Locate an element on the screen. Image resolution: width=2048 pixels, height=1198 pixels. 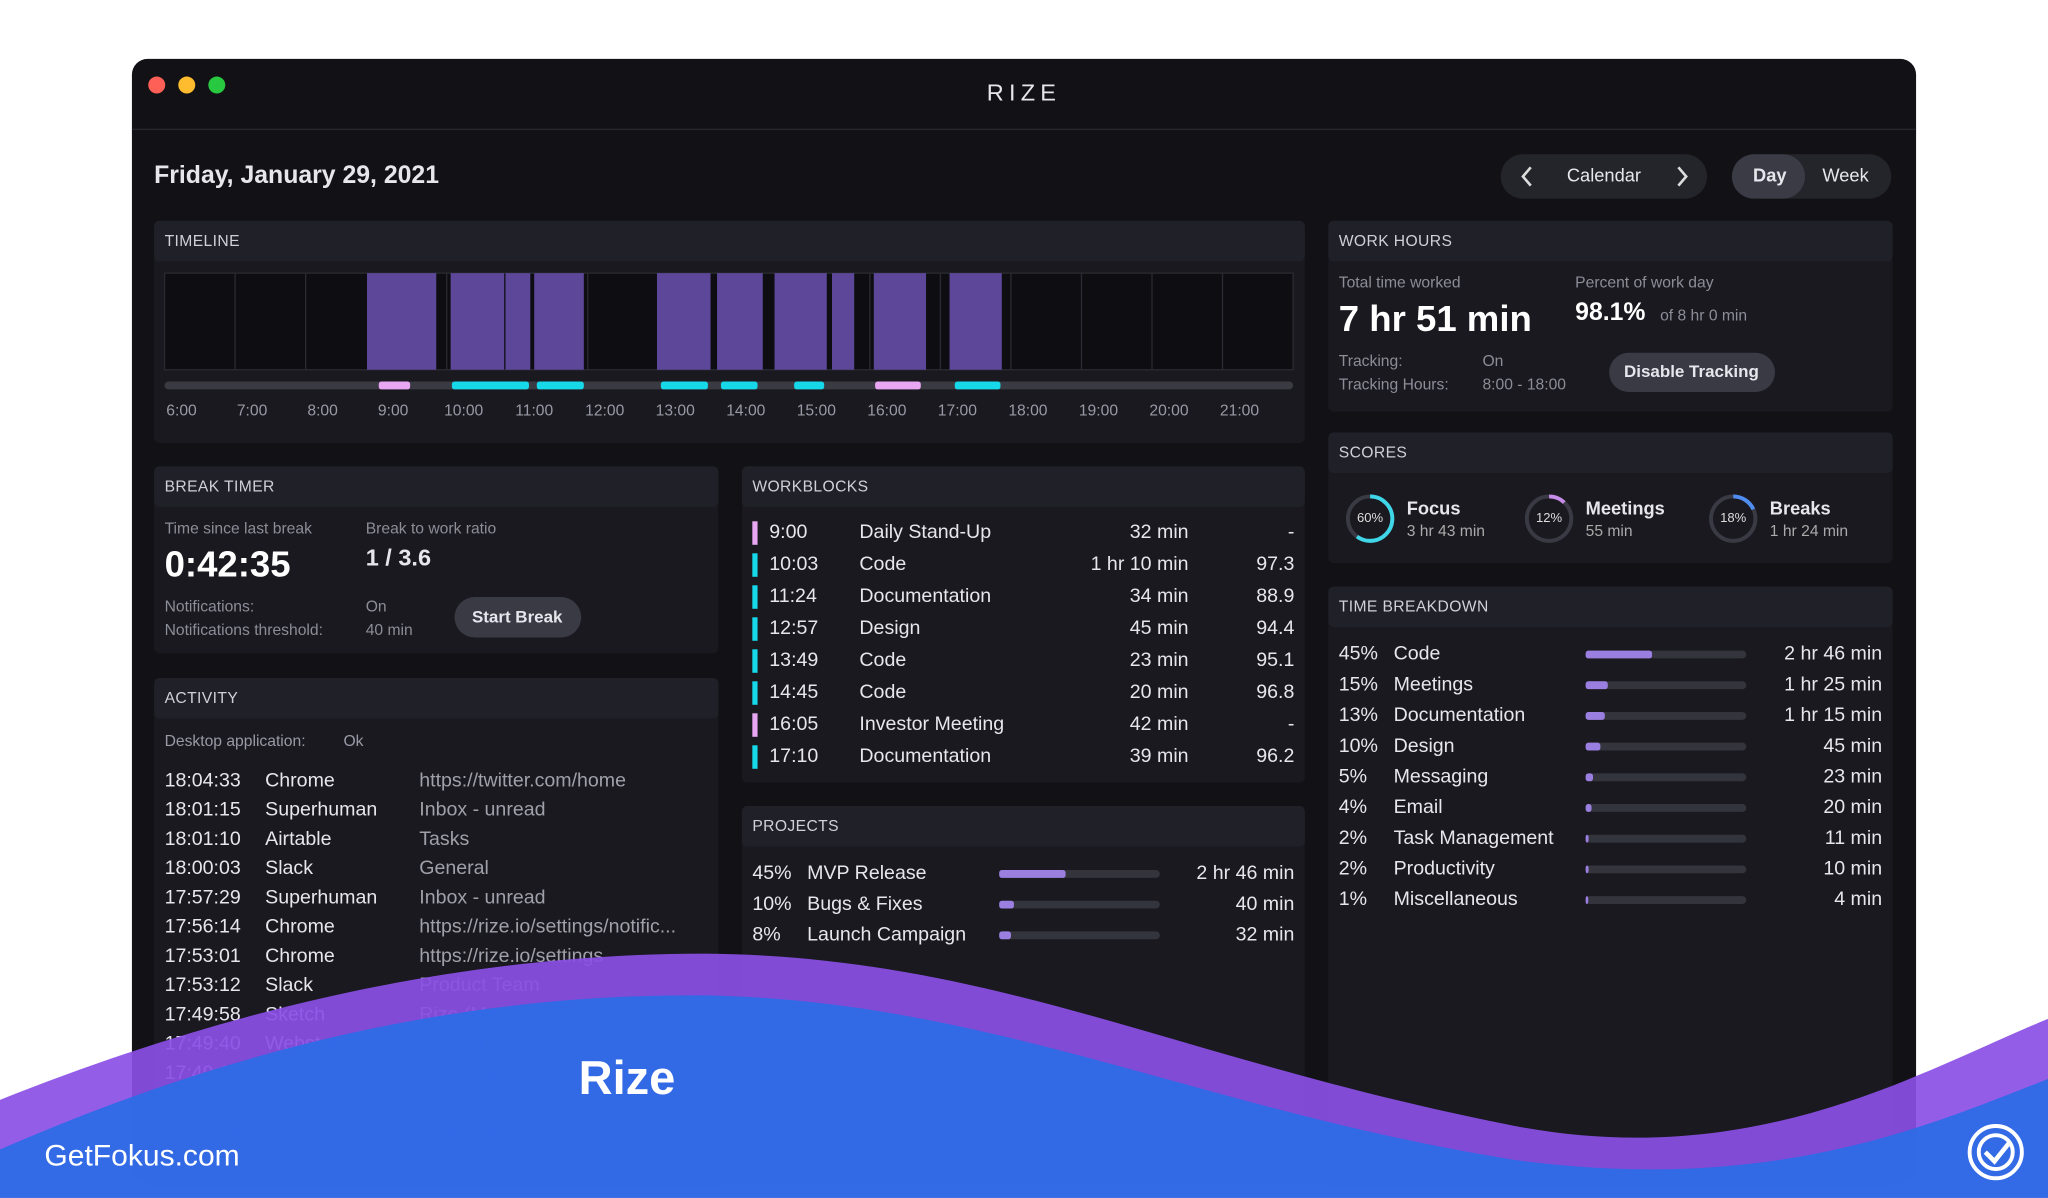
share-name: Bugs & Fixes is located at coordinates (865, 904).